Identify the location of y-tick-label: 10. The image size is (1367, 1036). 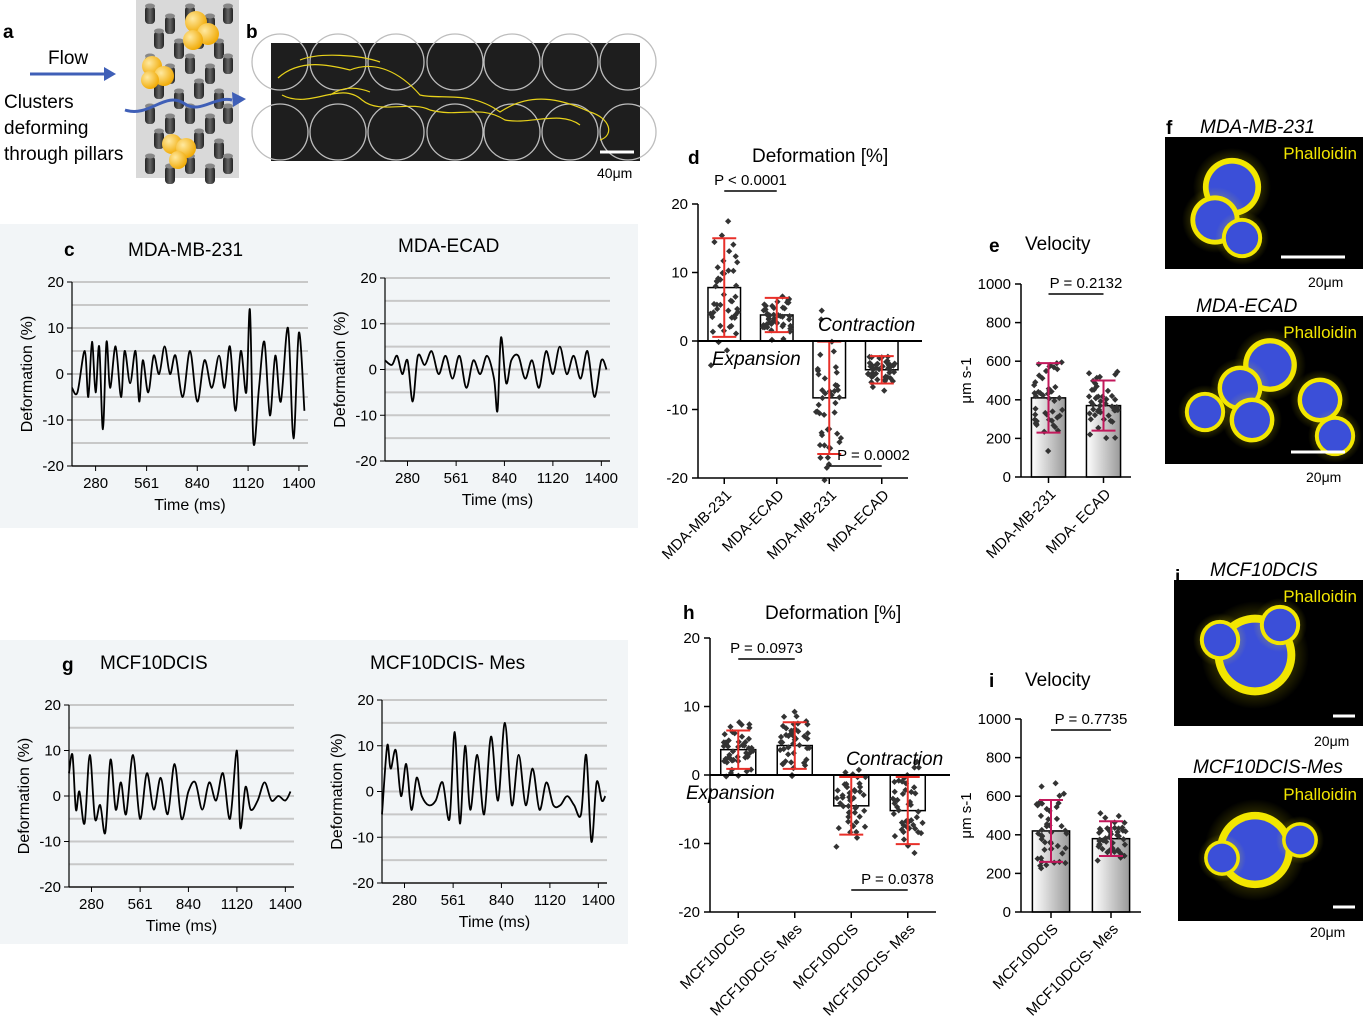
(55, 328).